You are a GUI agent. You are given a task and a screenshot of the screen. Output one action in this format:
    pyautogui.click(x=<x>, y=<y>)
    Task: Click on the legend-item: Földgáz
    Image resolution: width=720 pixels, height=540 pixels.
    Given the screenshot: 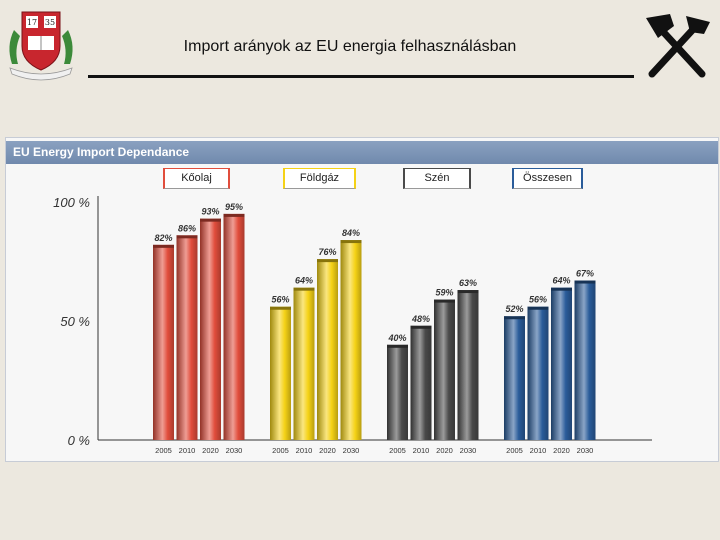 What is the action you would take?
    pyautogui.click(x=319, y=178)
    